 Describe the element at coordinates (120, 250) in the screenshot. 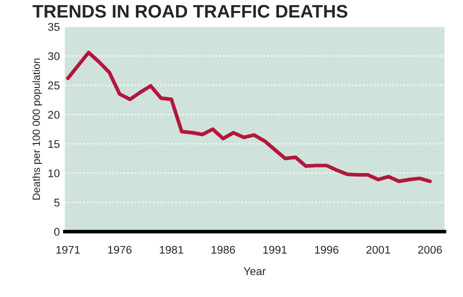

I see `x-tick-label: 1976` at that location.